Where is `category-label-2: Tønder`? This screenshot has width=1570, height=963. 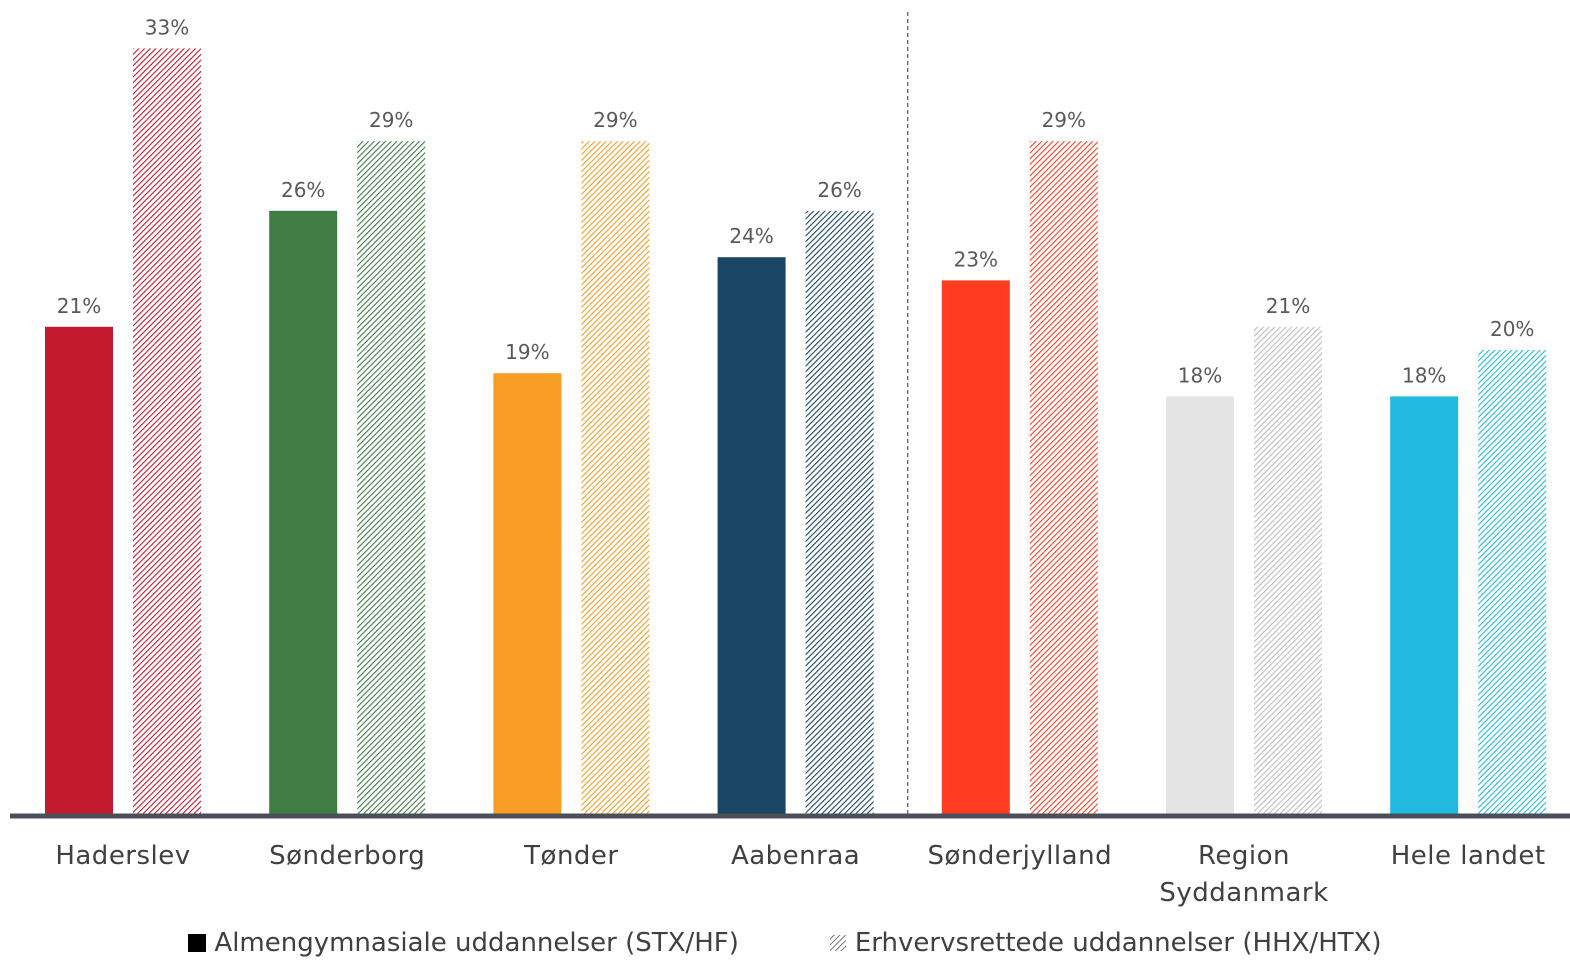 category-label-2: Tønder is located at coordinates (570, 856).